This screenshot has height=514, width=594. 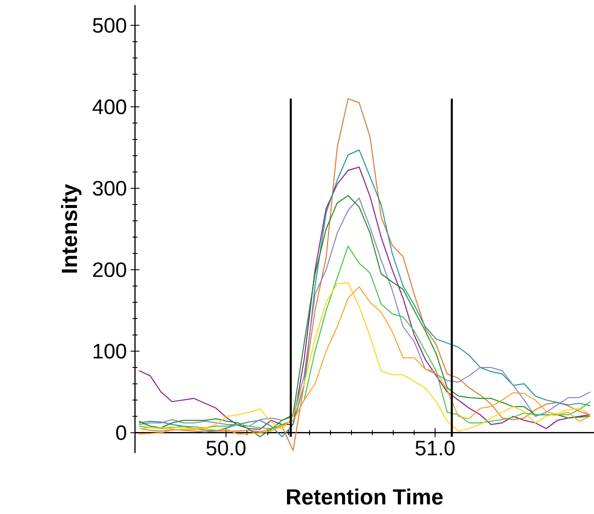 I want to click on y-axis-title: Intensity, so click(x=71, y=228).